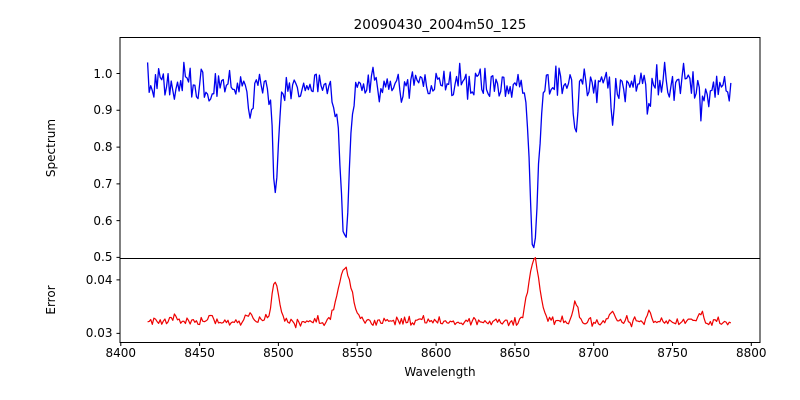  What do you see at coordinates (103, 73) in the screenshot?
I see `y-tick-label: 1.0` at bounding box center [103, 73].